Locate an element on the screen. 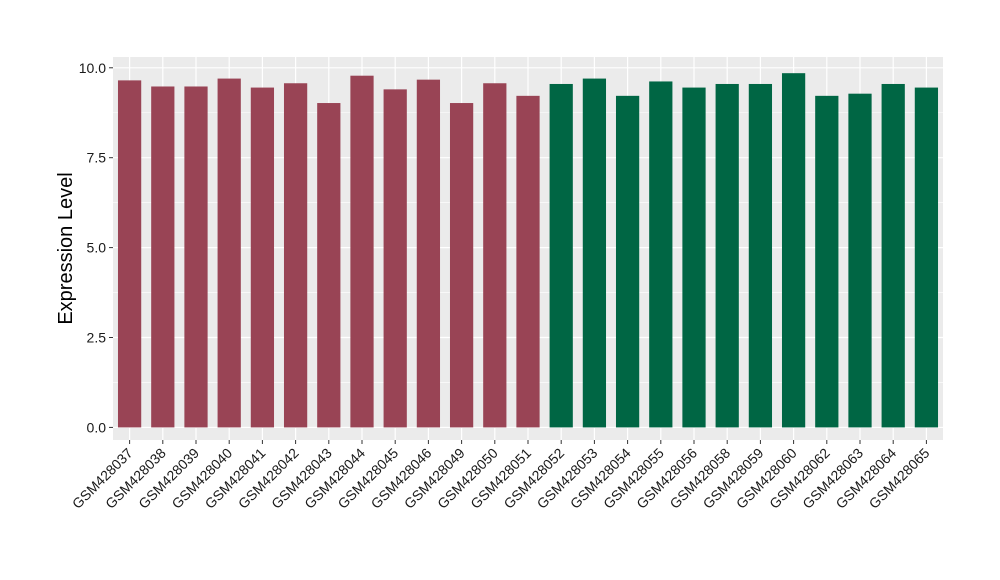  y-tick-label: 5.0 is located at coordinates (97, 248).